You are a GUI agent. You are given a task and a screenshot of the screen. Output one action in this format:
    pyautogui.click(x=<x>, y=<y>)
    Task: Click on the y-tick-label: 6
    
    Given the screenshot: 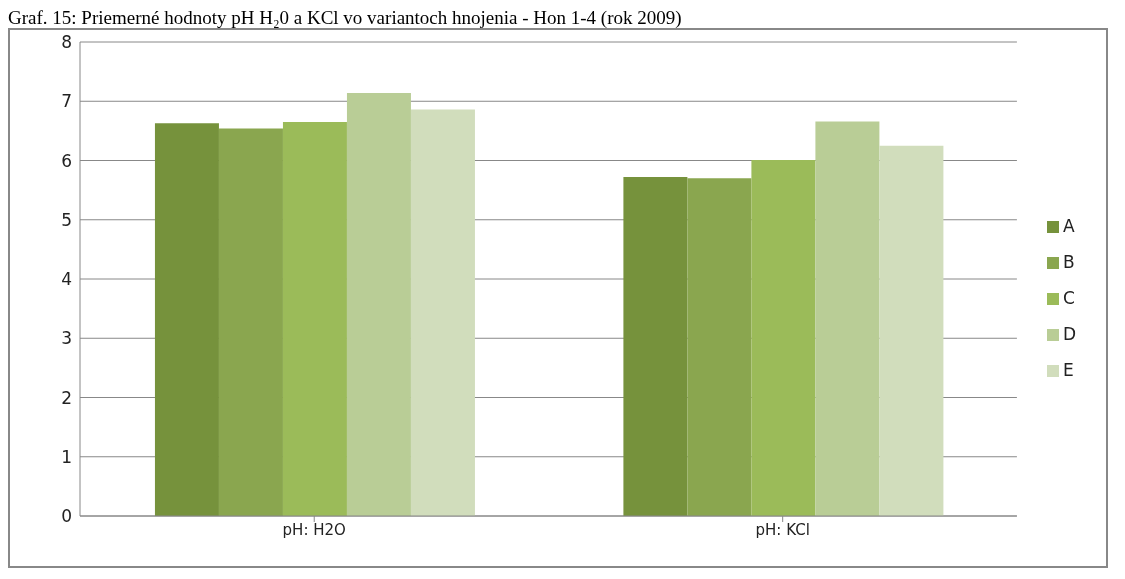 What is the action you would take?
    pyautogui.click(x=66, y=160)
    